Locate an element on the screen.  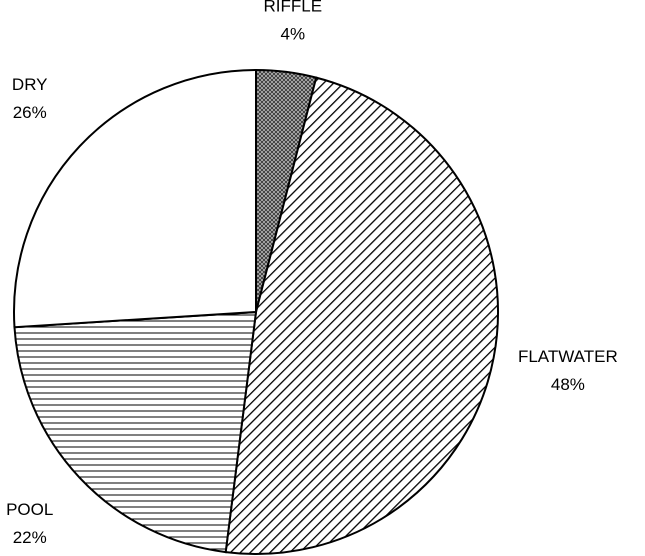
slice-label: RIFFLE is located at coordinates (293, 7).